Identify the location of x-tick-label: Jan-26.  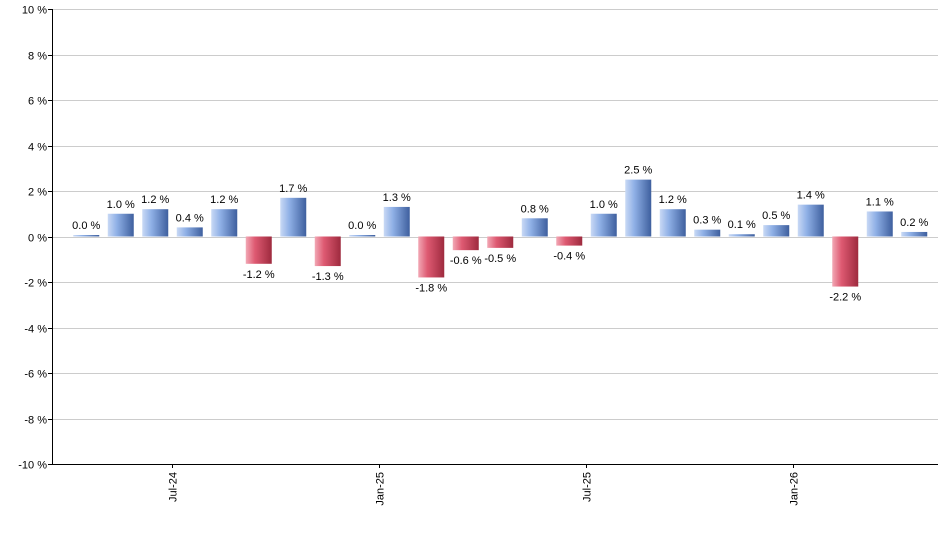
(795, 489).